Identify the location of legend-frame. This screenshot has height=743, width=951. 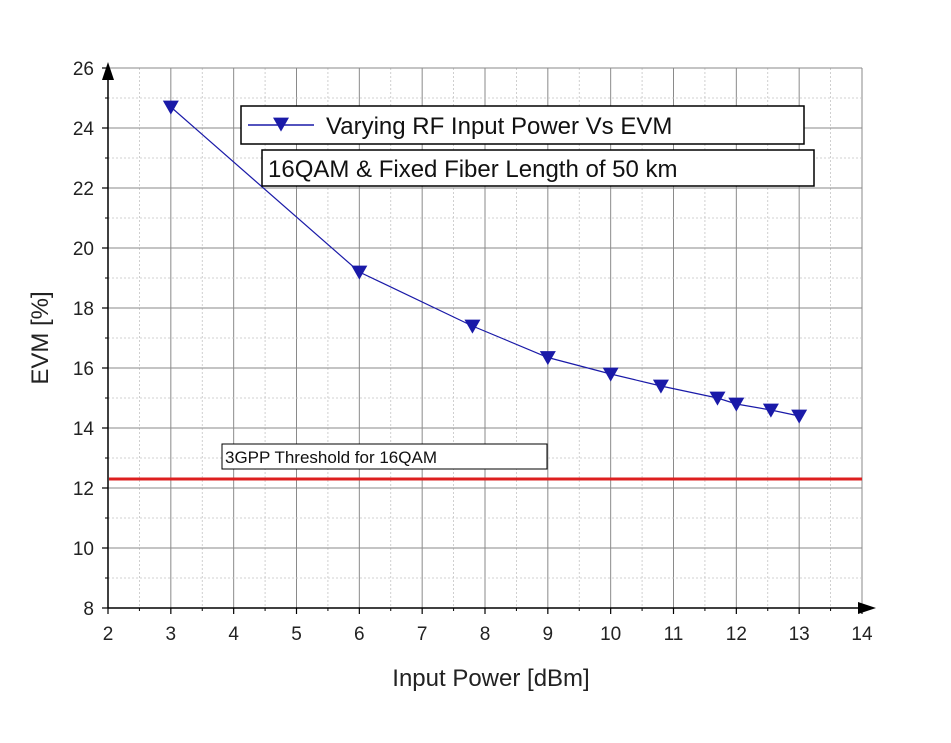
(522, 125).